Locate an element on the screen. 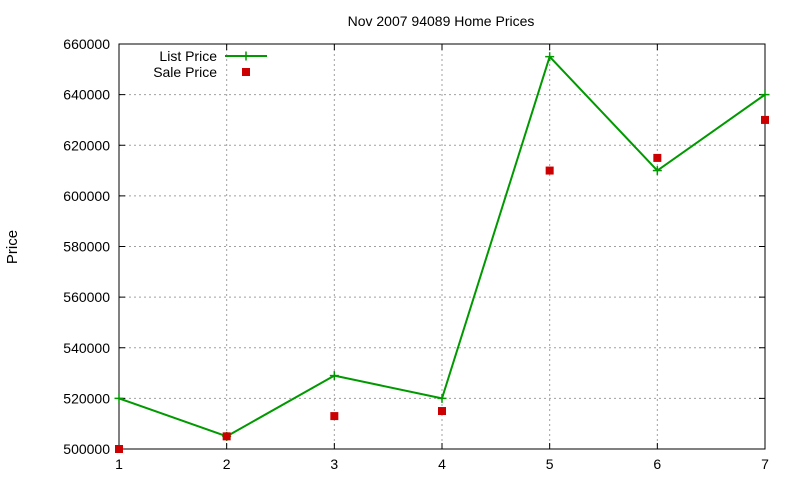 This screenshot has width=800, height=480. y-tick-label: 620000 is located at coordinates (86, 145).